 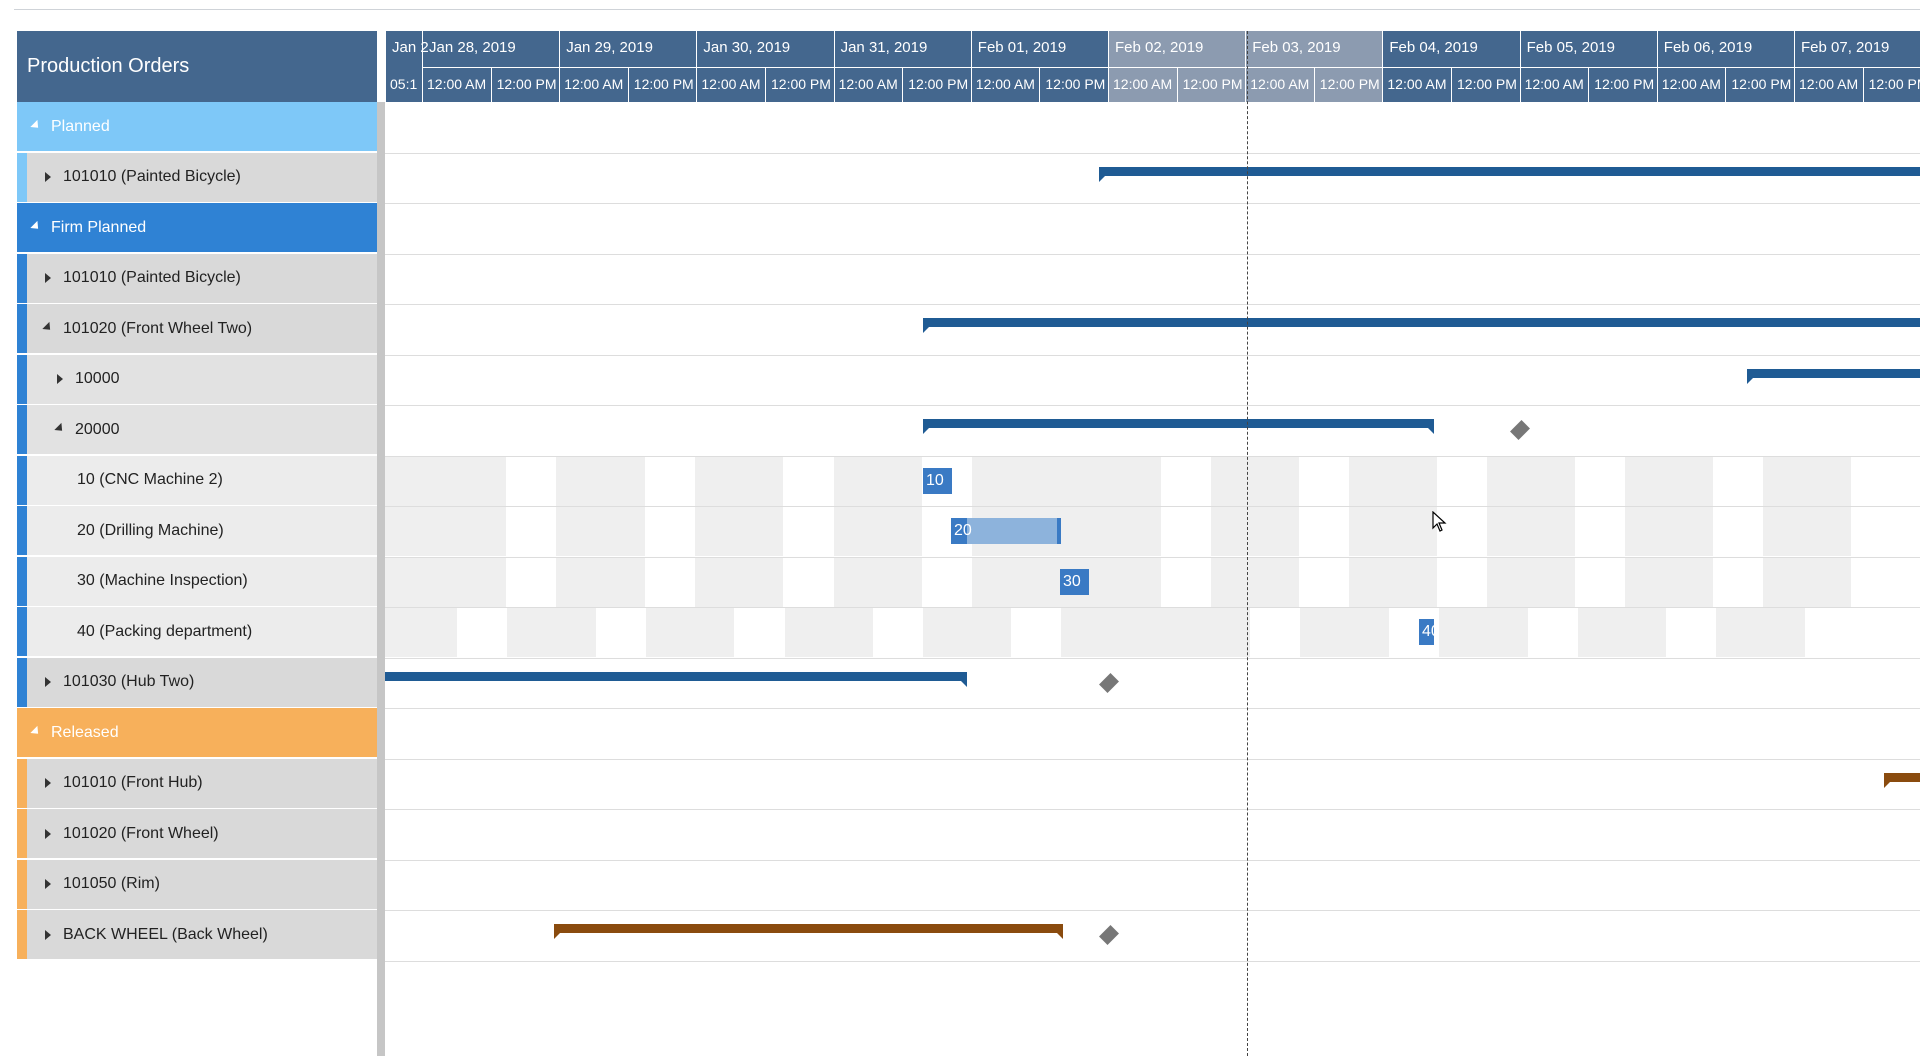 I want to click on operation-row: 20 (Drilling Machine), so click(x=197, y=531).